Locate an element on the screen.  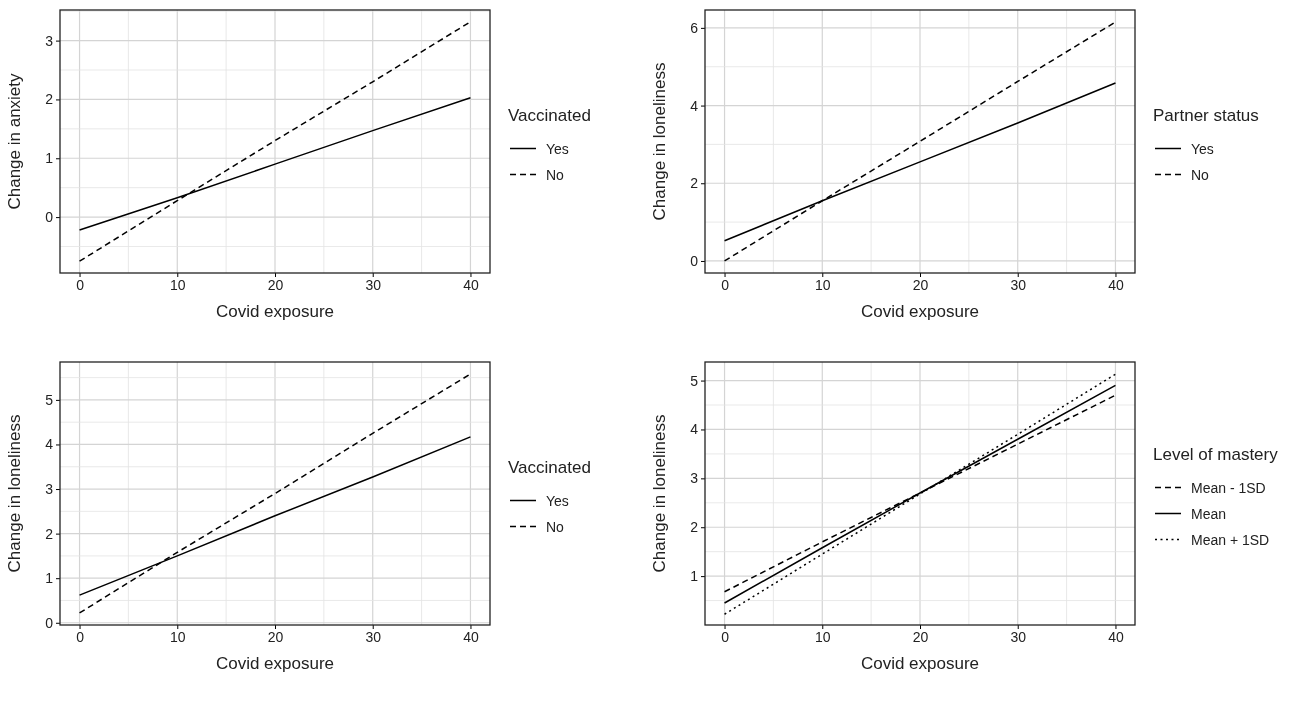
legend-label: Mean - 1SD is located at coordinates (1228, 487).